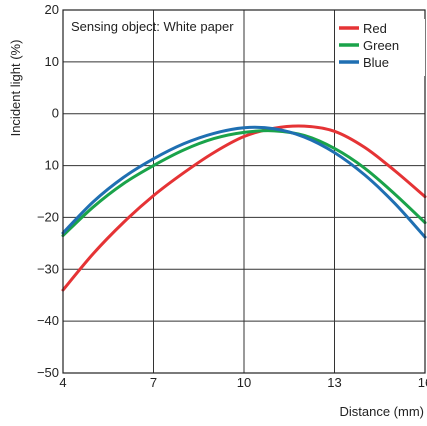 The height and width of the screenshot is (426, 427). What do you see at coordinates (48, 320) in the screenshot?
I see `y-tick-label: −40` at bounding box center [48, 320].